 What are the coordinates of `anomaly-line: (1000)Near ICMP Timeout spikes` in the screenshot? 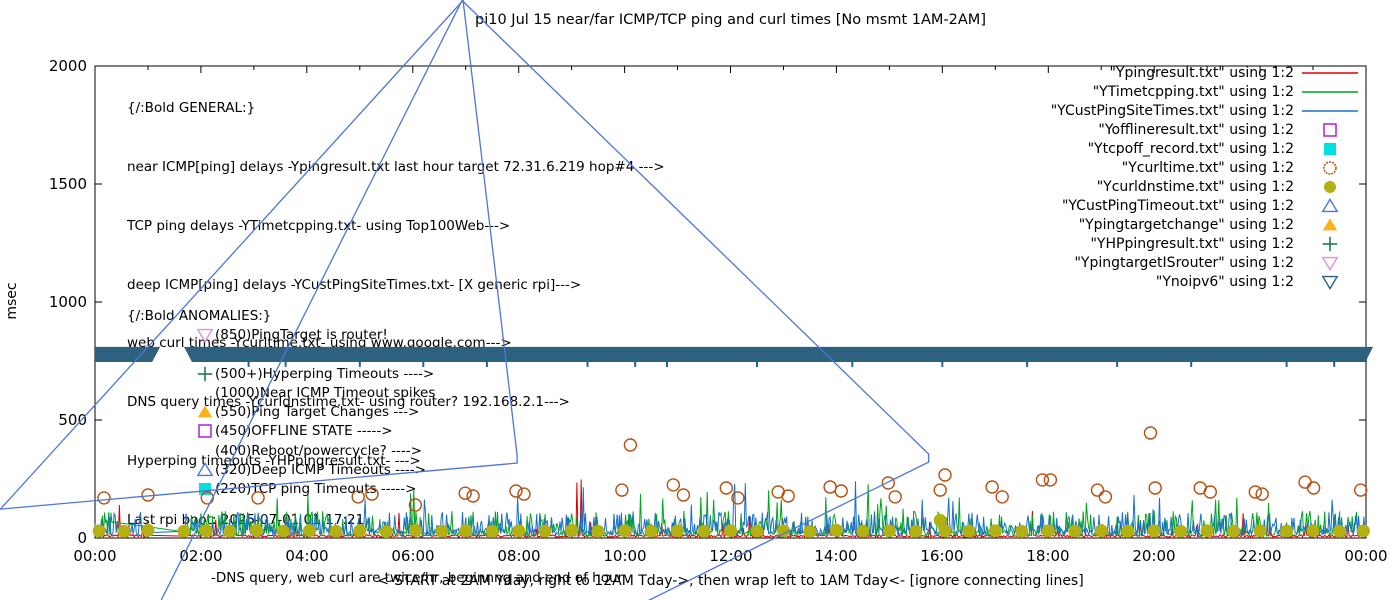 It's located at (325, 392).